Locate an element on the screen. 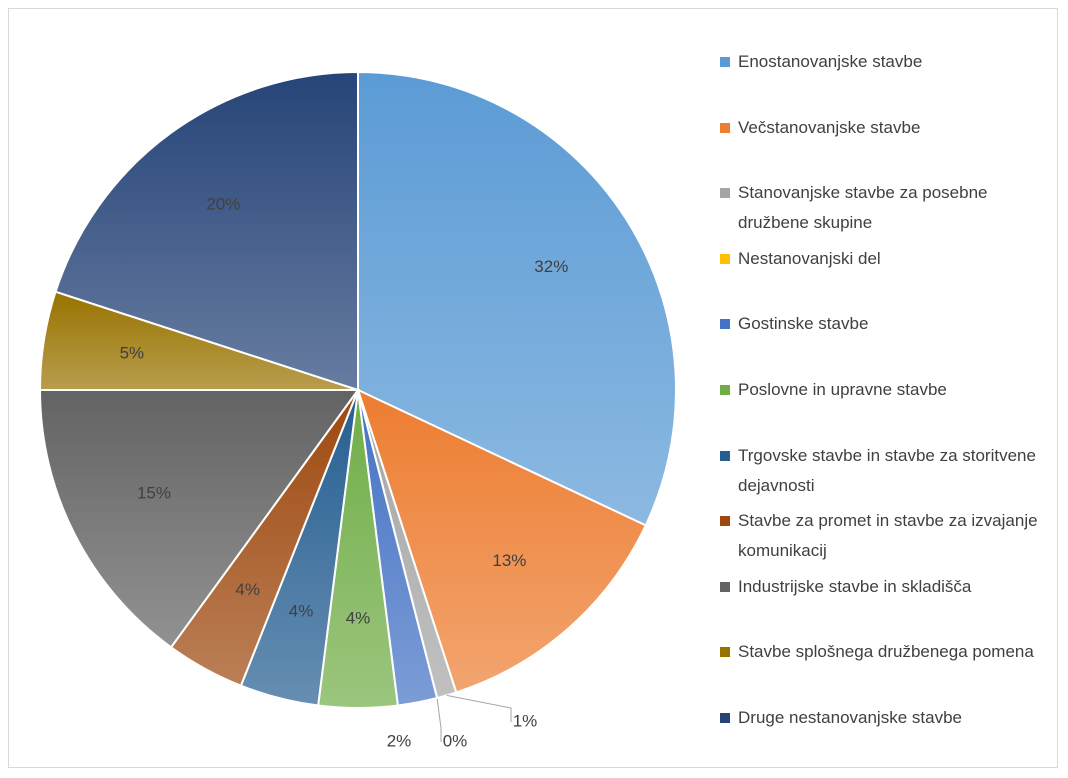  legend-item: Večstanovanjske stavbe is located at coordinates (883, 146).